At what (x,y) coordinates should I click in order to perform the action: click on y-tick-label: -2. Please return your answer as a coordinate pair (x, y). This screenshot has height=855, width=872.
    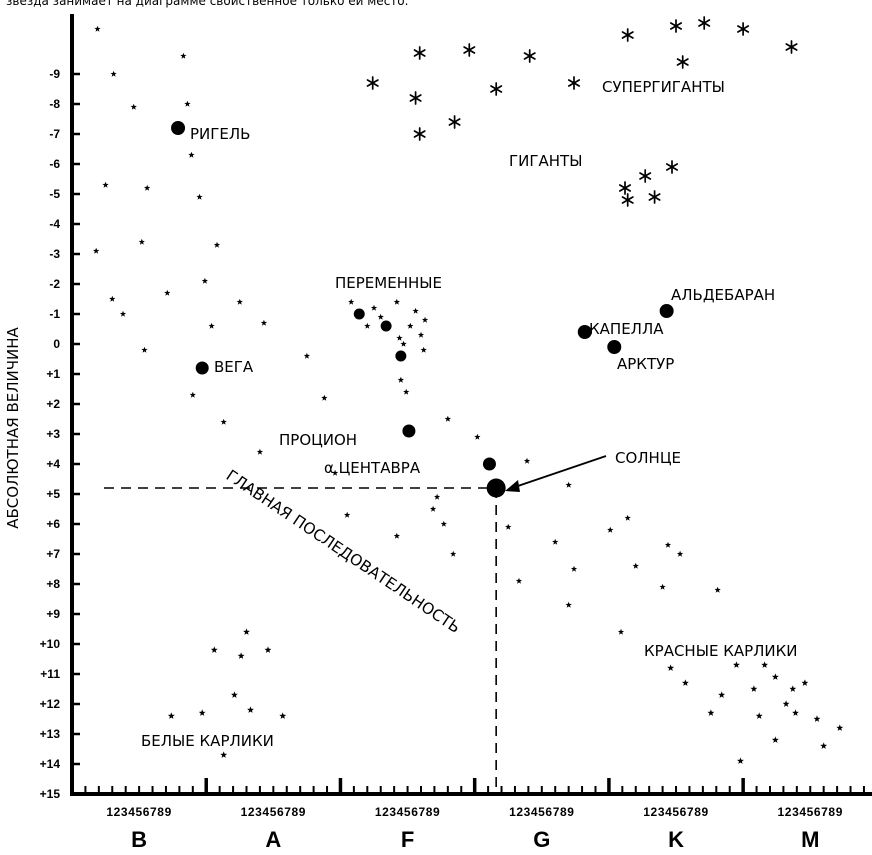
    Looking at the image, I should click on (54, 284).